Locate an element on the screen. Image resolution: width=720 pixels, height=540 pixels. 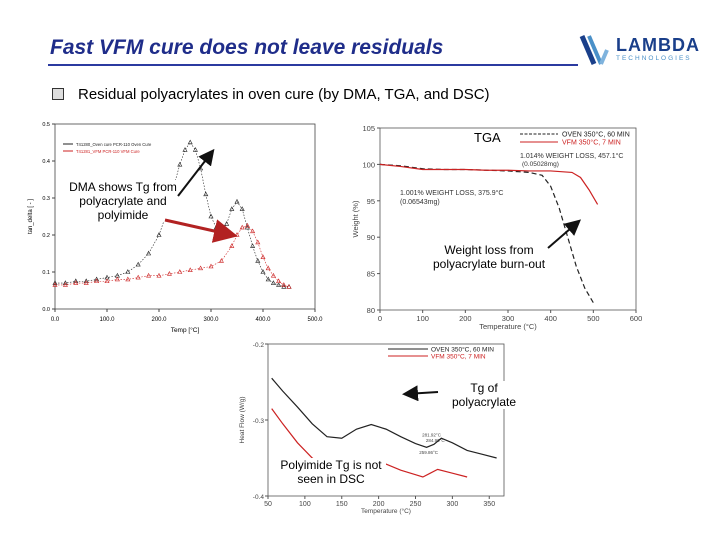
logo-name: LAMBDA is located at coordinates (658, 45).